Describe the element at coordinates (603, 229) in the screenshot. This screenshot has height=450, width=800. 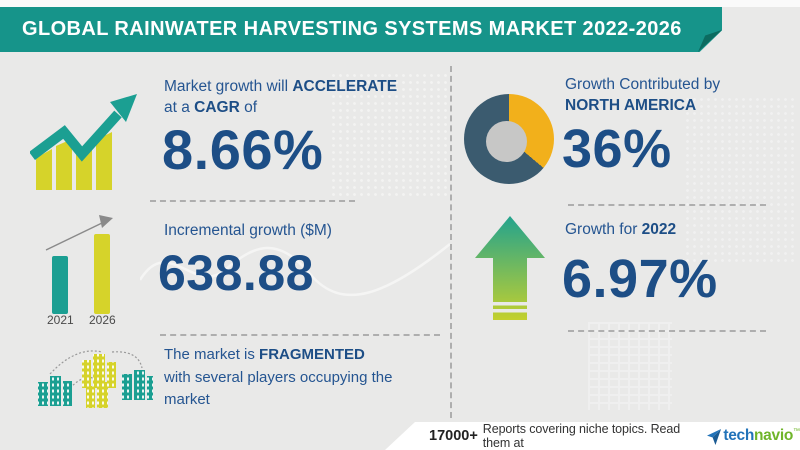
I see `growth-2022-text: Growth for` at that location.